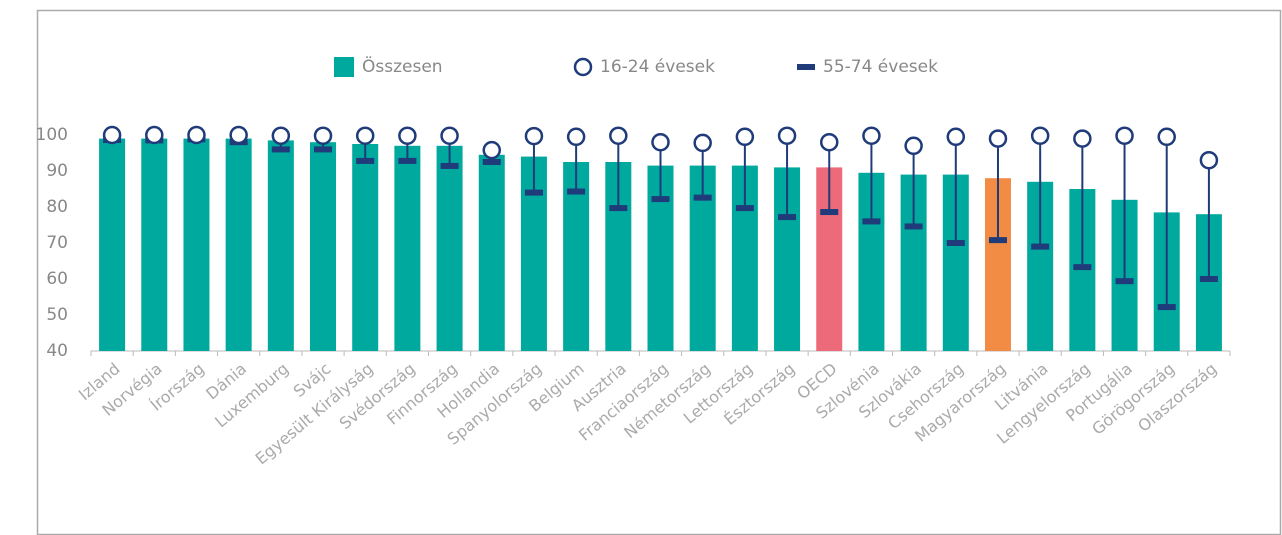 The width and height of the screenshot is (1282, 535). What do you see at coordinates (57, 243) in the screenshot?
I see `y-tick-label: 70` at bounding box center [57, 243].